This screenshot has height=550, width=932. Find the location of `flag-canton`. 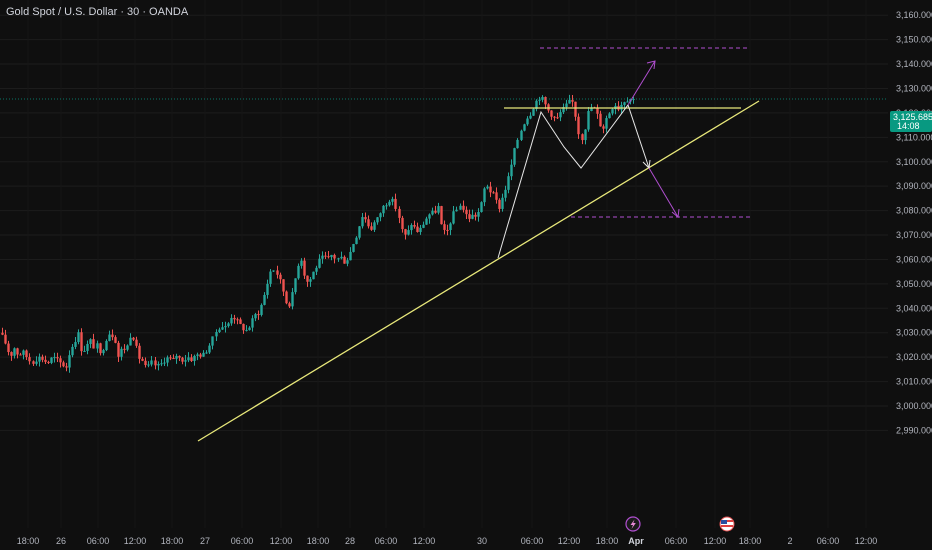

flag-canton is located at coordinates (724, 522).